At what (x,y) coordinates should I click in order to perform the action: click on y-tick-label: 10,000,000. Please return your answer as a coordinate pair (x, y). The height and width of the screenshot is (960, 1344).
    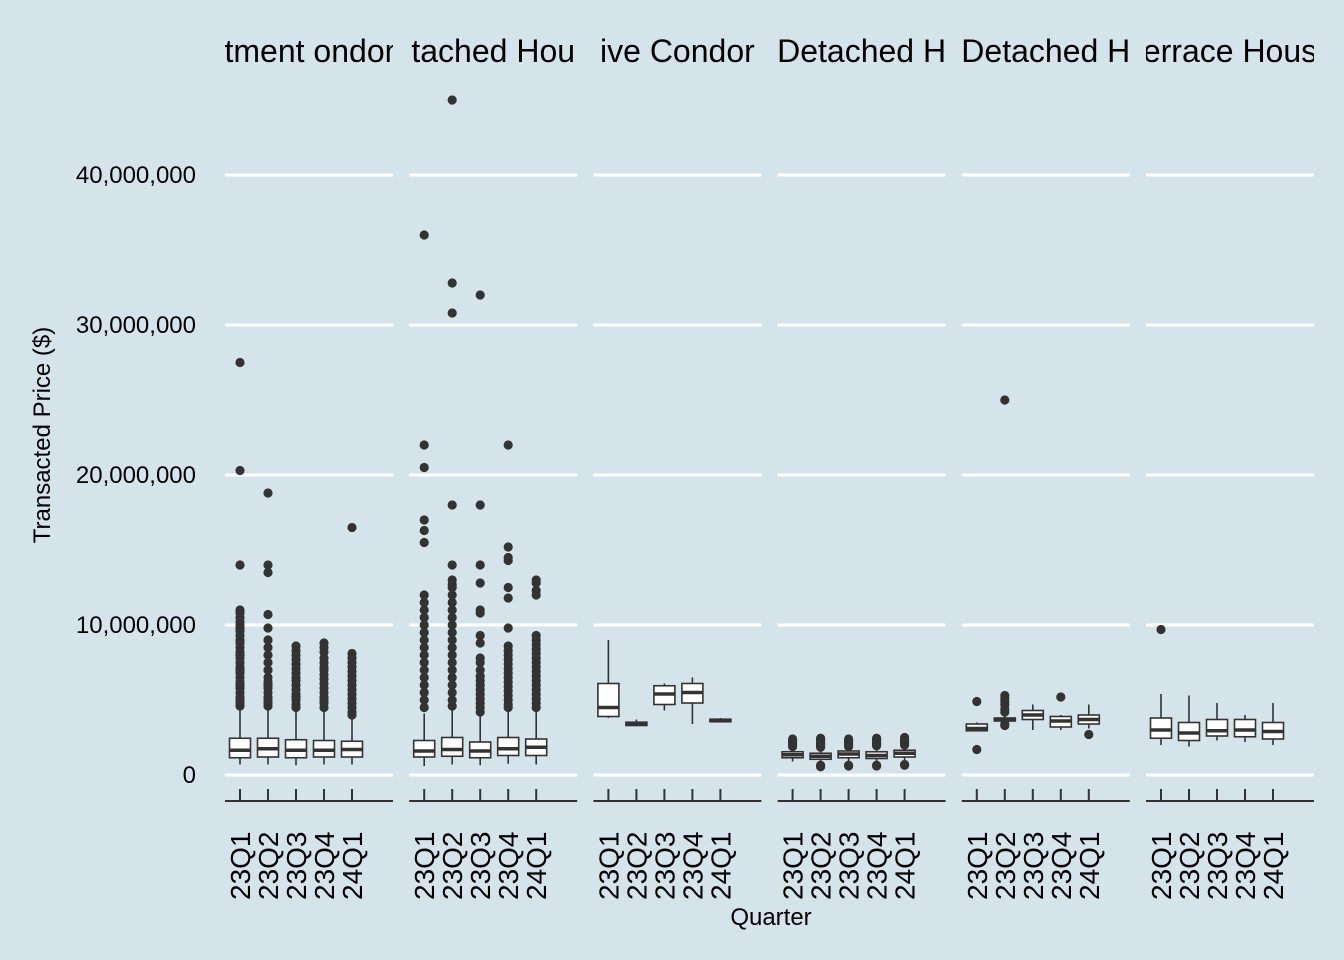
    Looking at the image, I should click on (136, 625).